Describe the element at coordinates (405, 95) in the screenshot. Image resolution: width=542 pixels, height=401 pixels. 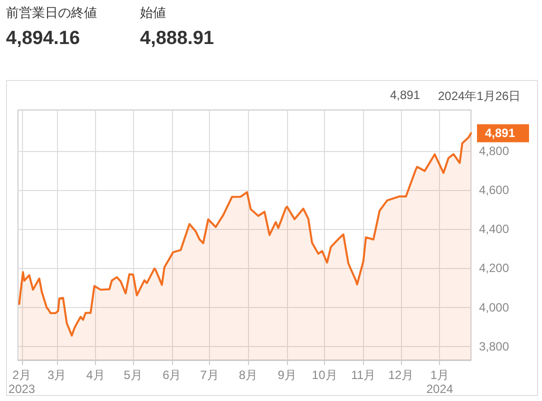
I see `text: 4,891` at that location.